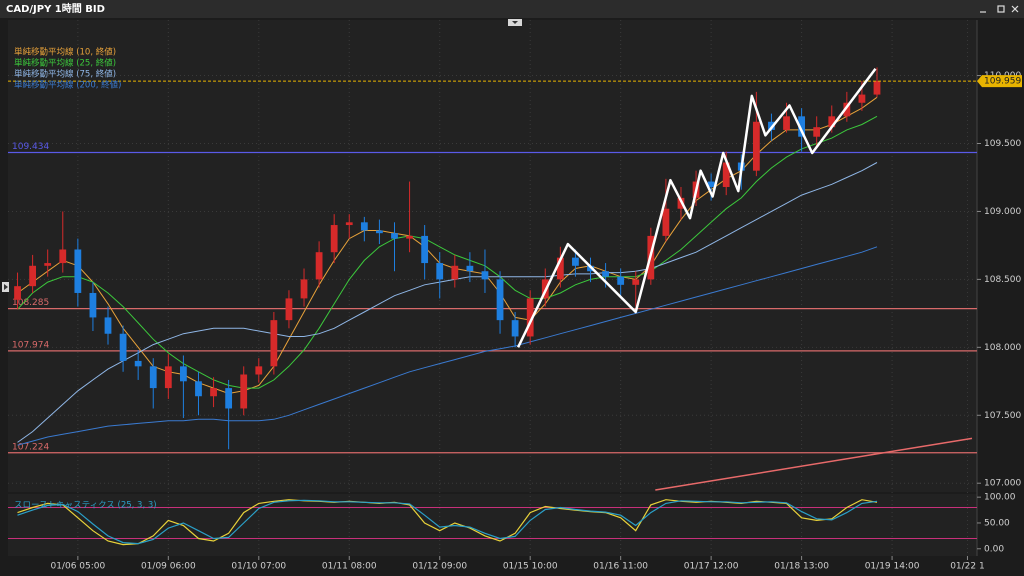 This screenshot has height=576, width=1024. Describe the element at coordinates (1002, 280) in the screenshot. I see `y-tick-label: 108.500` at that location.